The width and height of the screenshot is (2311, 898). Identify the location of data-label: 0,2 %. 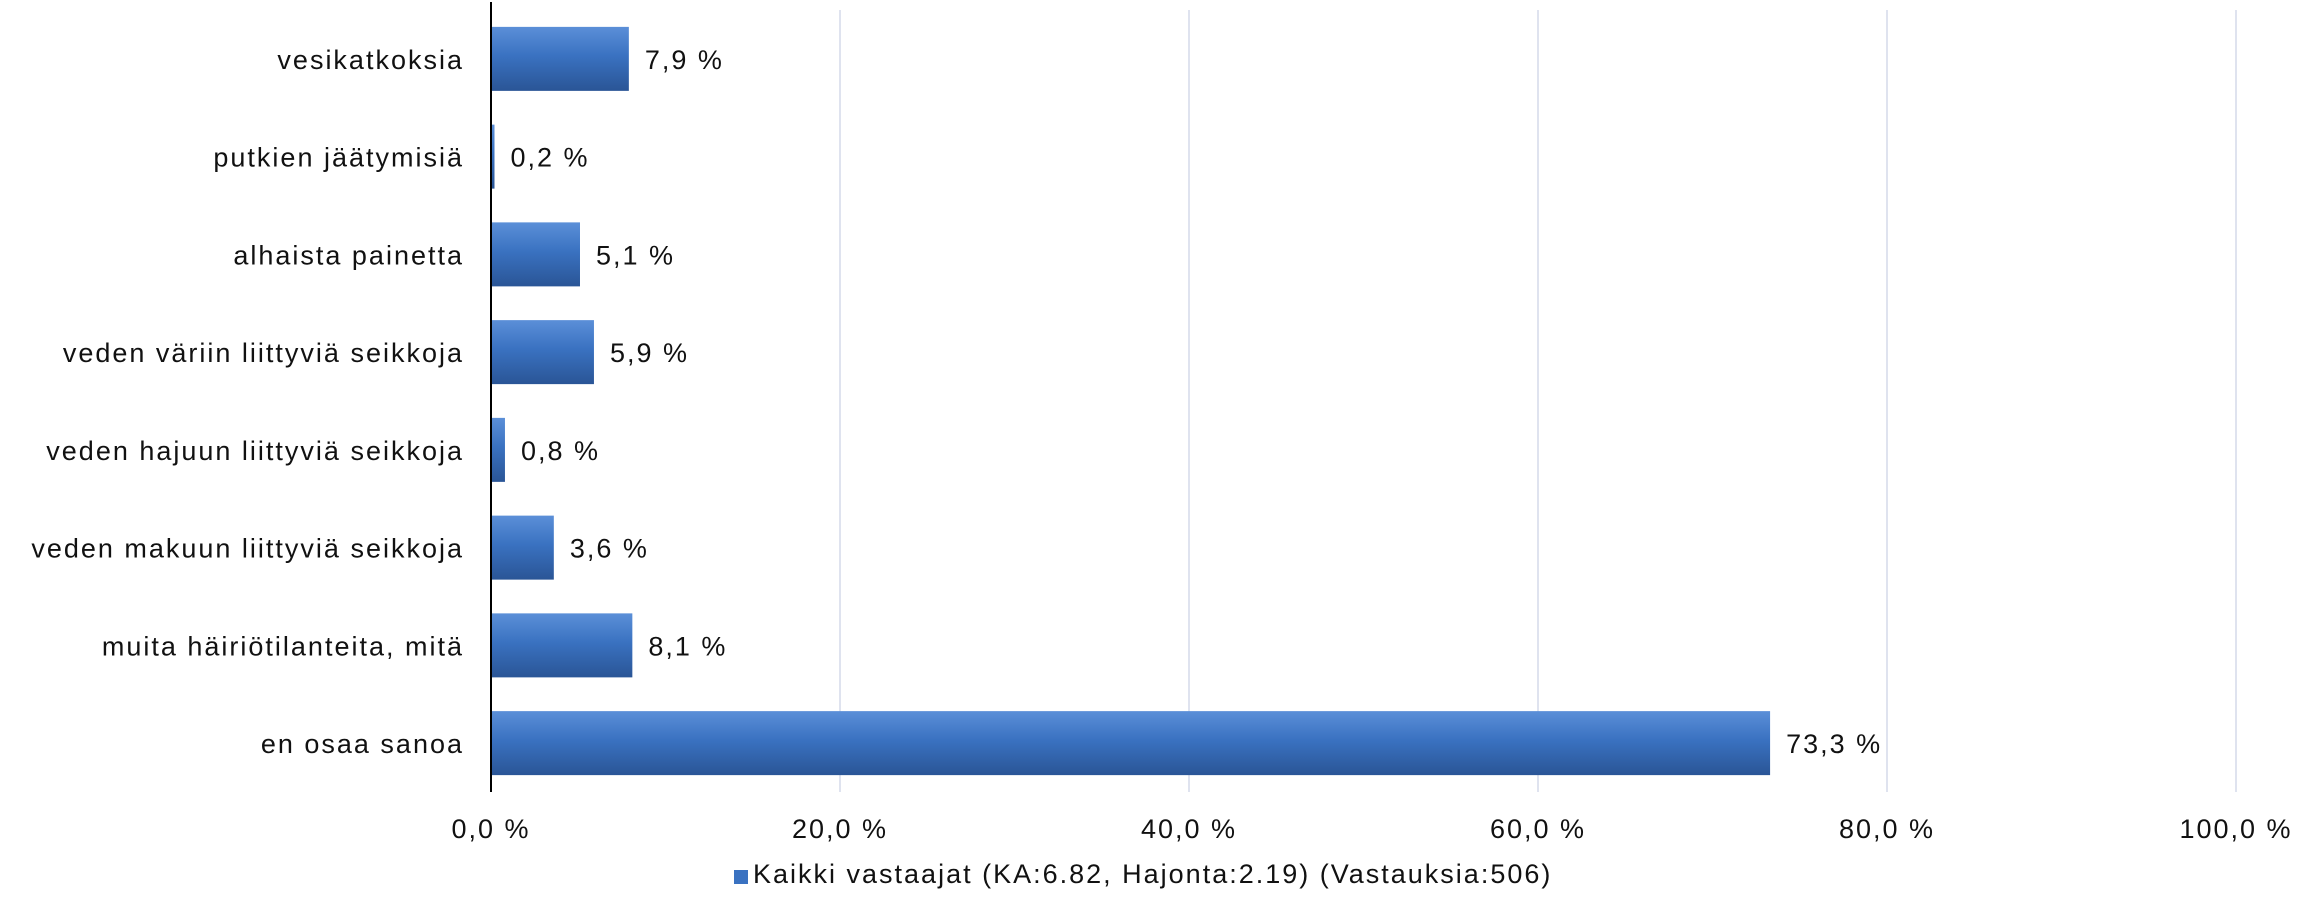
(549, 158).